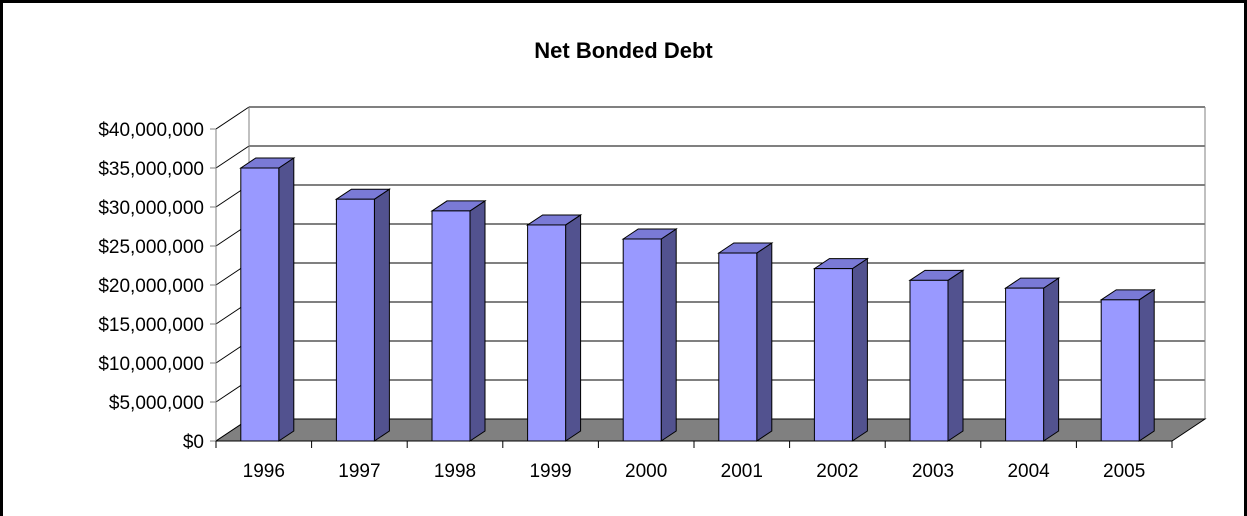  Describe the element at coordinates (1028, 471) in the screenshot. I see `x-tick-label-2004: 2004` at that location.